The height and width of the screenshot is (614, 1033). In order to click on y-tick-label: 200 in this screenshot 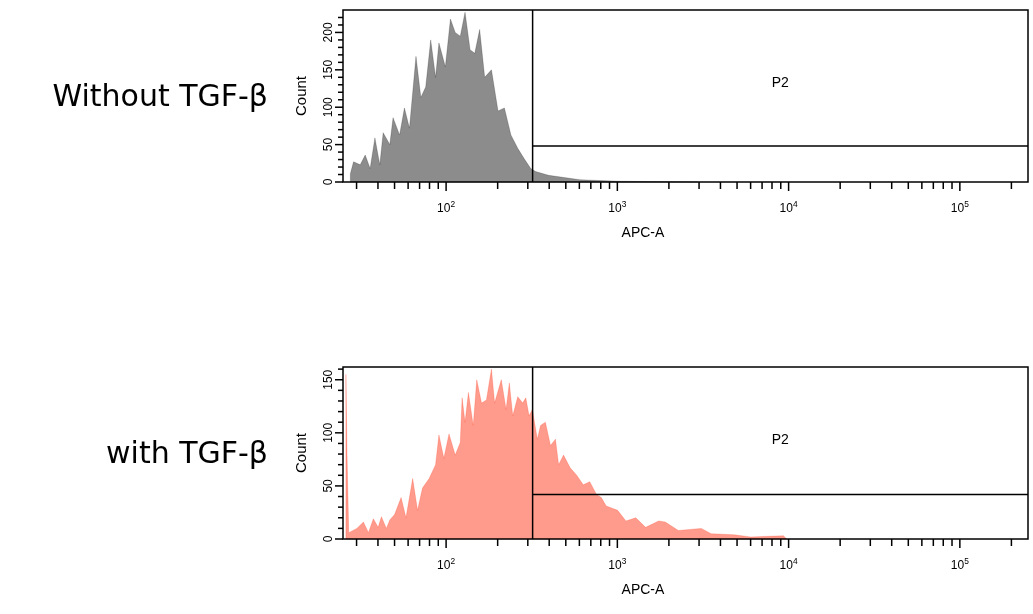, I will do `click(328, 32)`.